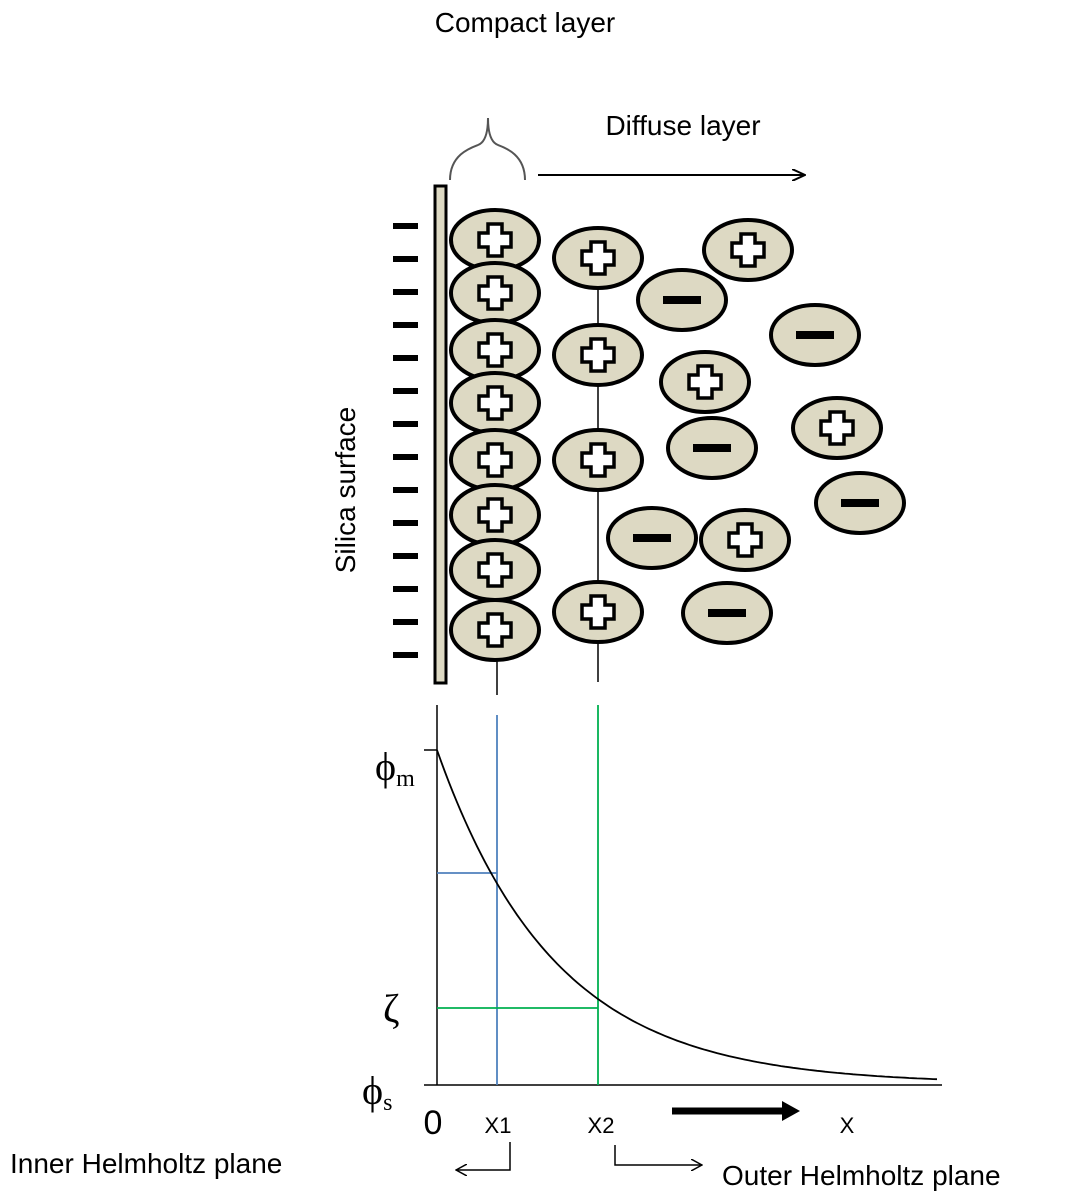 The image size is (1081, 1196). I want to click on phi-s-label: ϕs, so click(377, 1092).